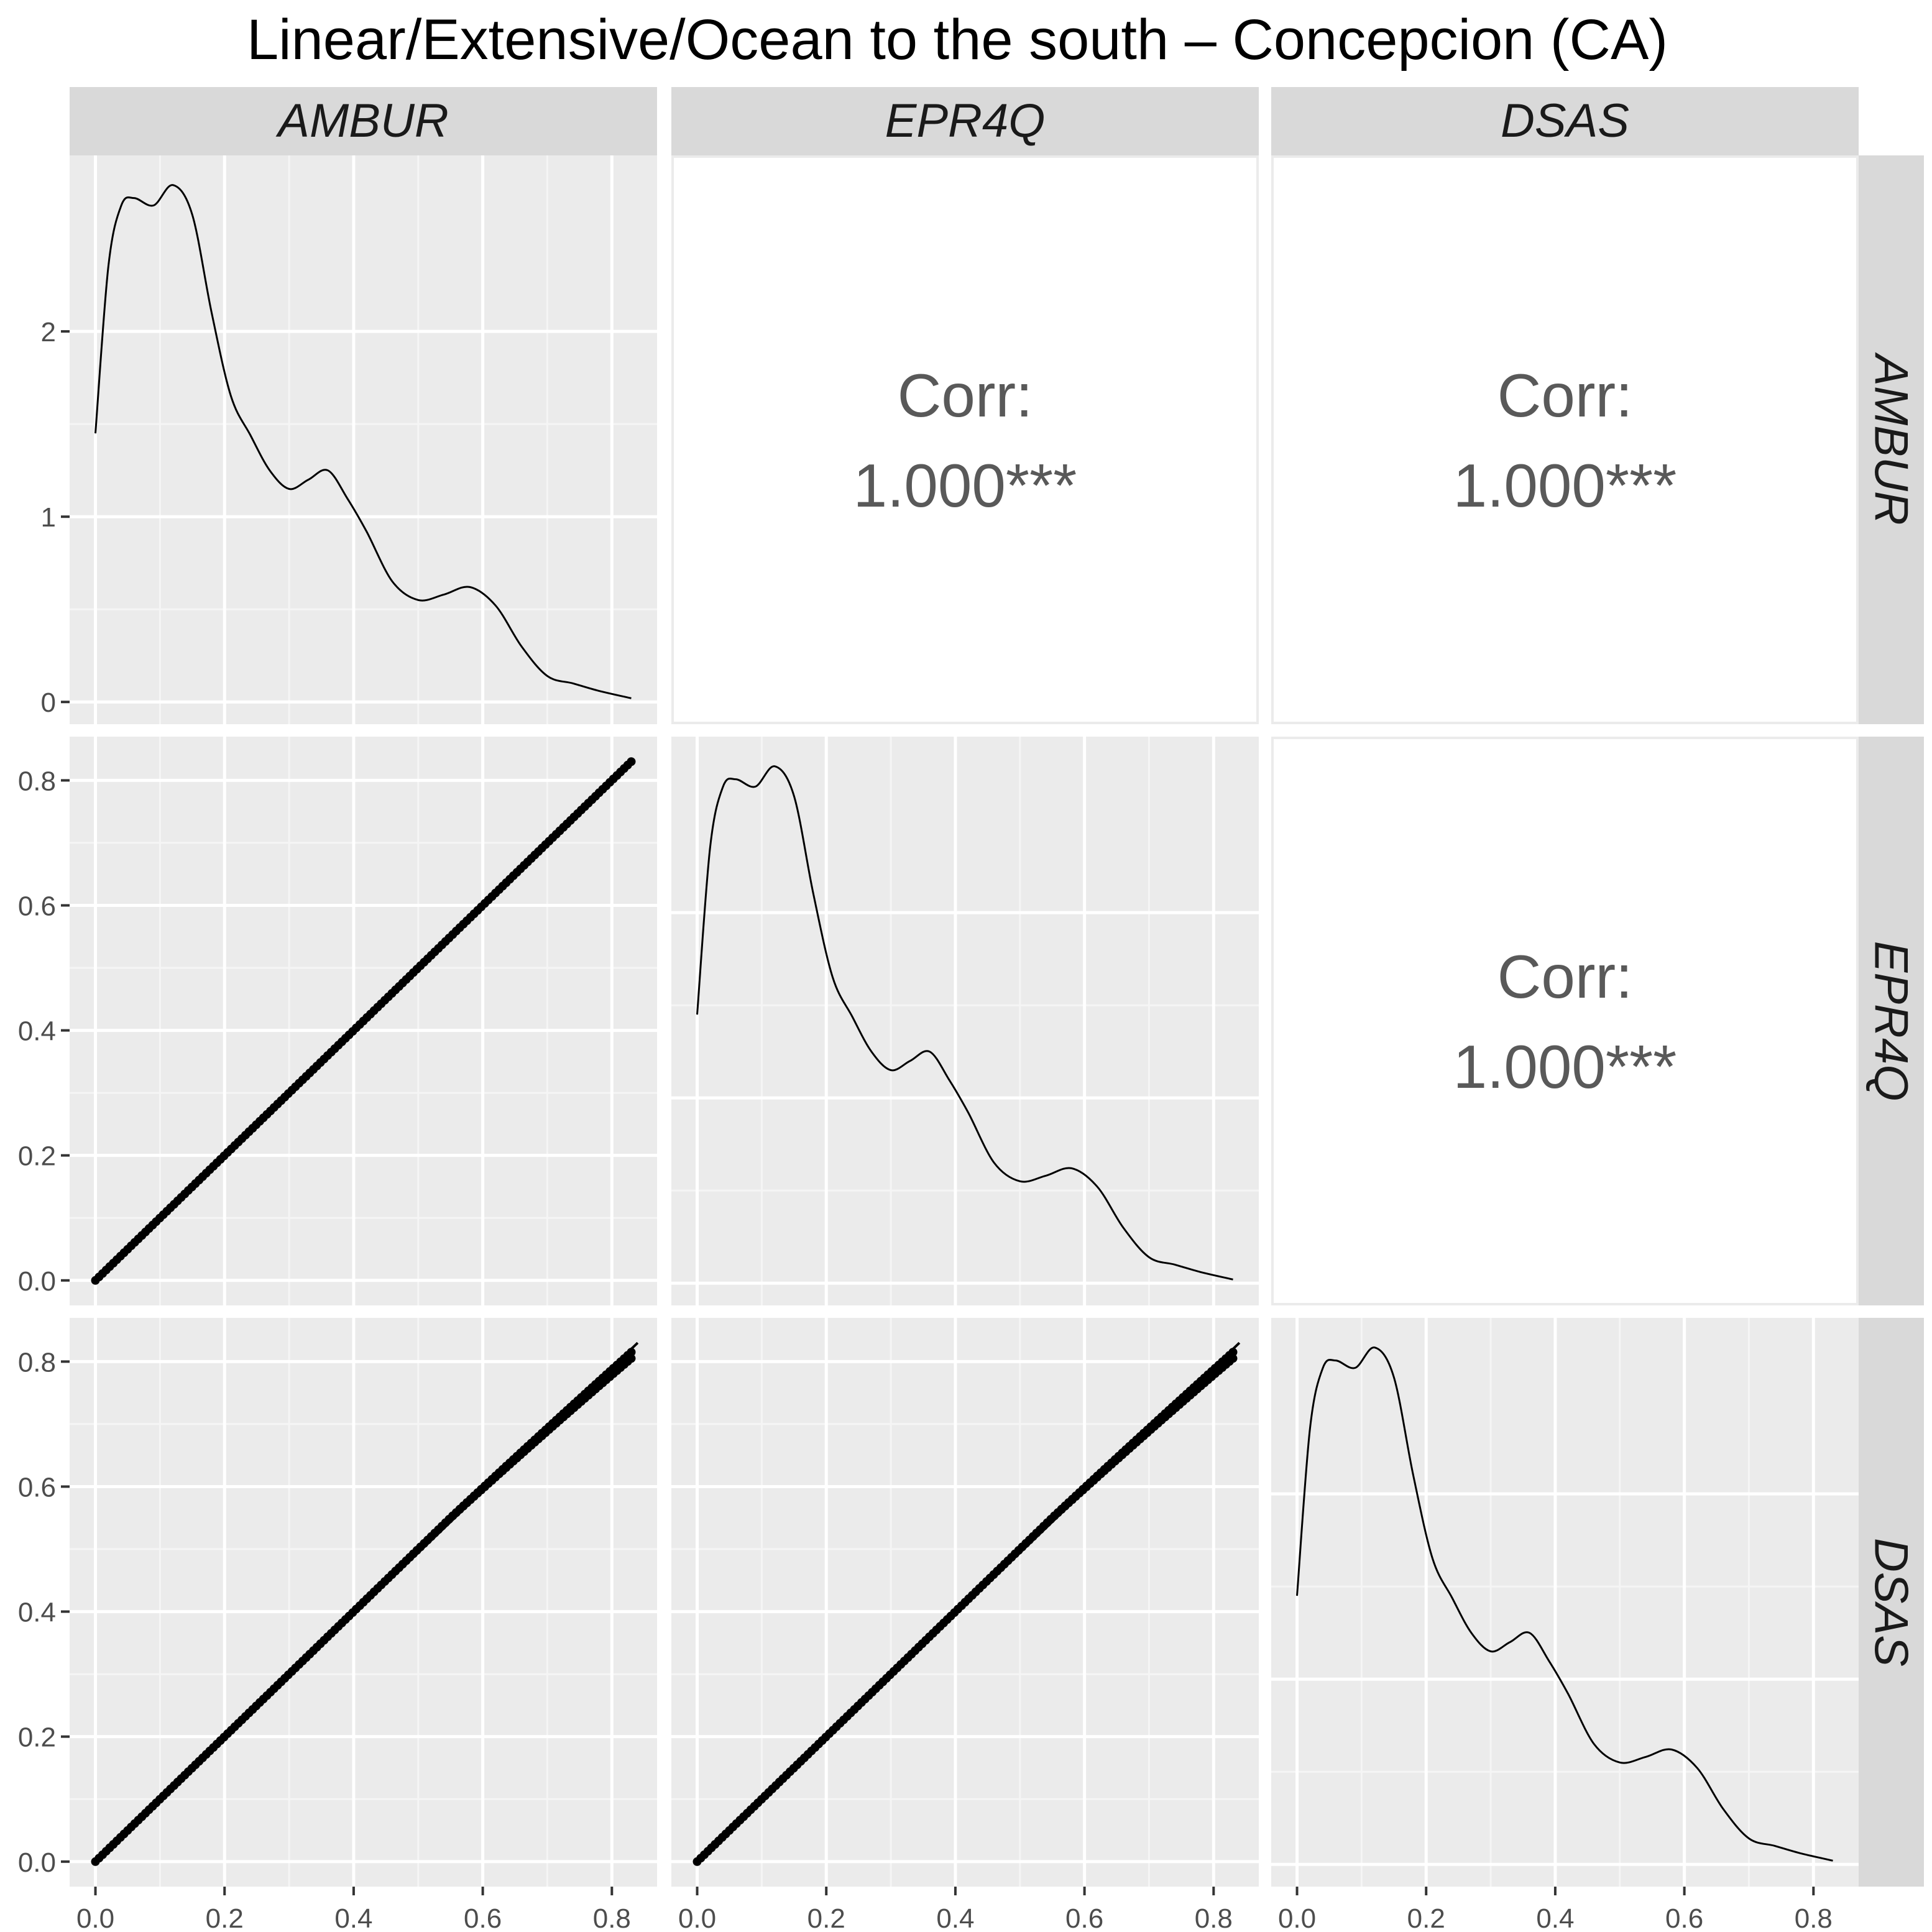  I want to click on strip-top-dsas: DSAS, so click(1565, 121).